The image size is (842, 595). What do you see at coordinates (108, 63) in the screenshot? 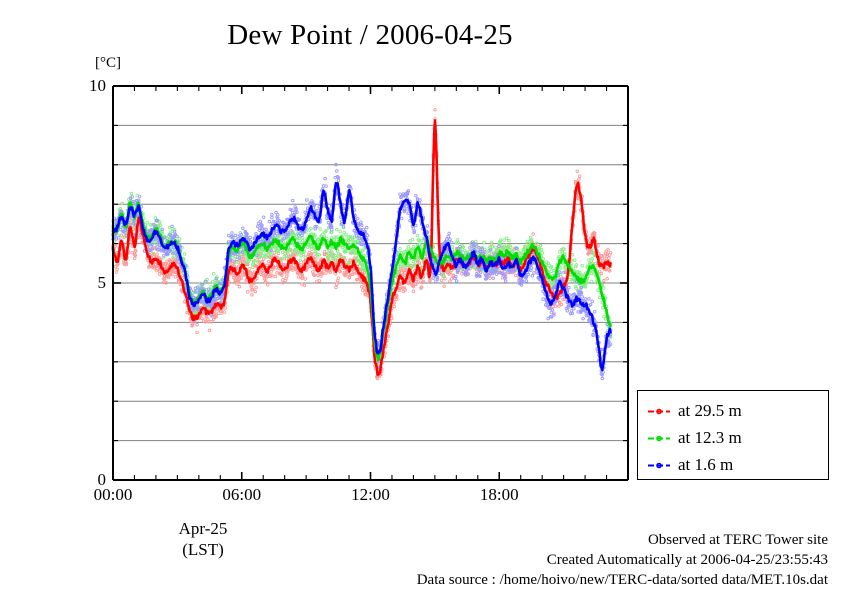
I see `y-axis-unit-label: [°C]` at bounding box center [108, 63].